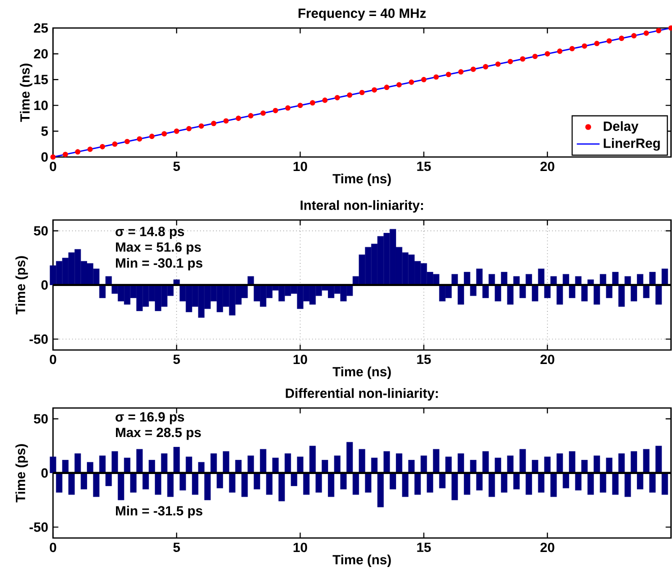  What do you see at coordinates (41, 79) in the screenshot?
I see `y-tick-label: 15` at bounding box center [41, 79].